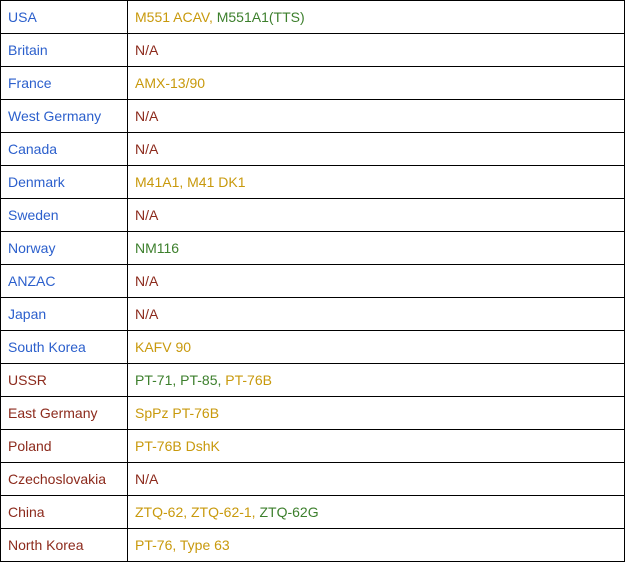 The height and width of the screenshot is (562, 625). I want to click on table-row: Poland PT-76B DshK, so click(312, 446).